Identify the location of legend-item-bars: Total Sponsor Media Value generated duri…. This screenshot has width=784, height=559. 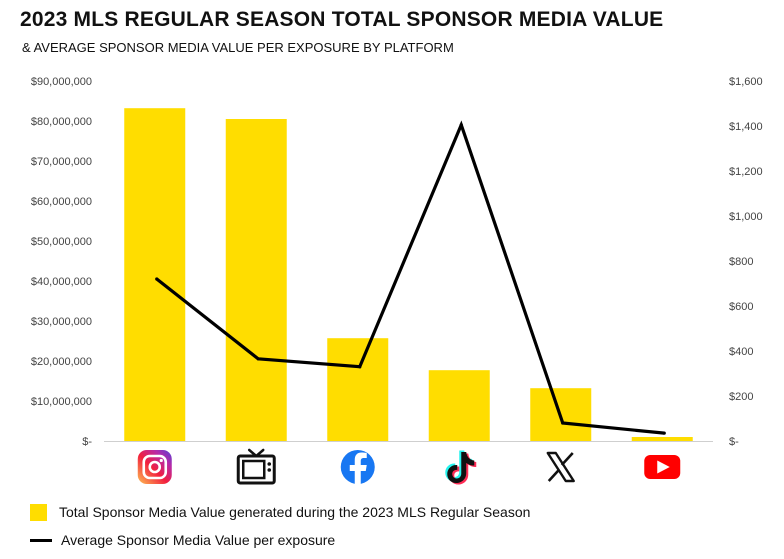
(280, 512).